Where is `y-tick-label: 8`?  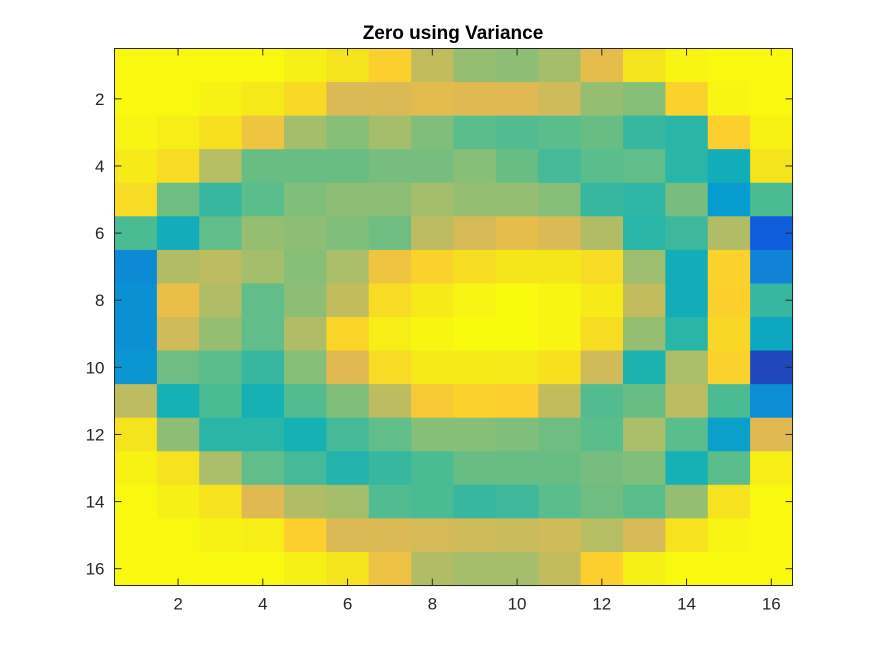
y-tick-label: 8 is located at coordinates (99, 300).